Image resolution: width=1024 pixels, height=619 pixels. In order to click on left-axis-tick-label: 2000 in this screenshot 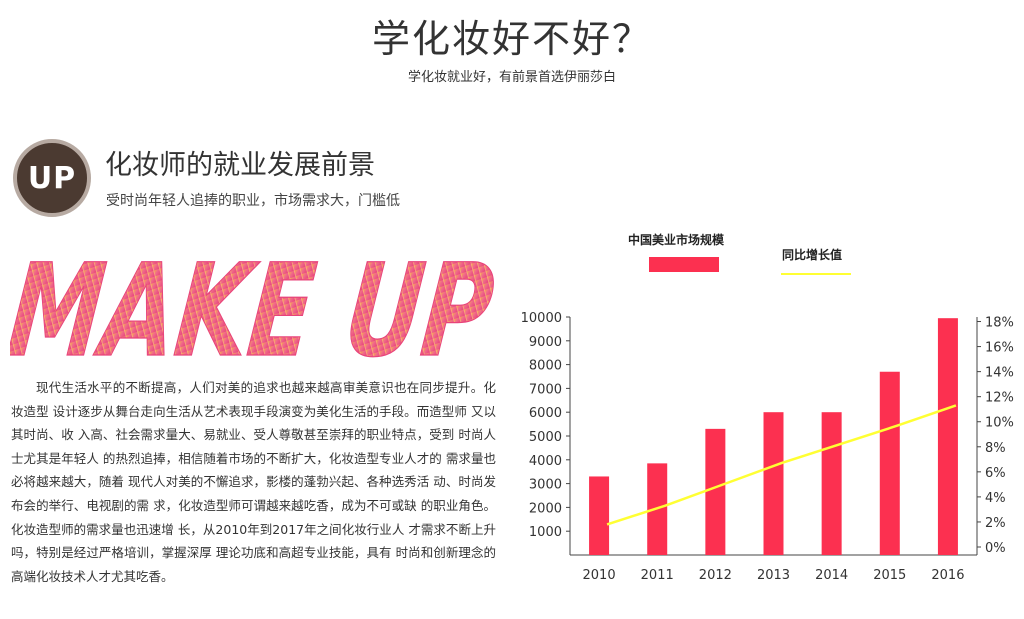, I will do `click(545, 508)`.